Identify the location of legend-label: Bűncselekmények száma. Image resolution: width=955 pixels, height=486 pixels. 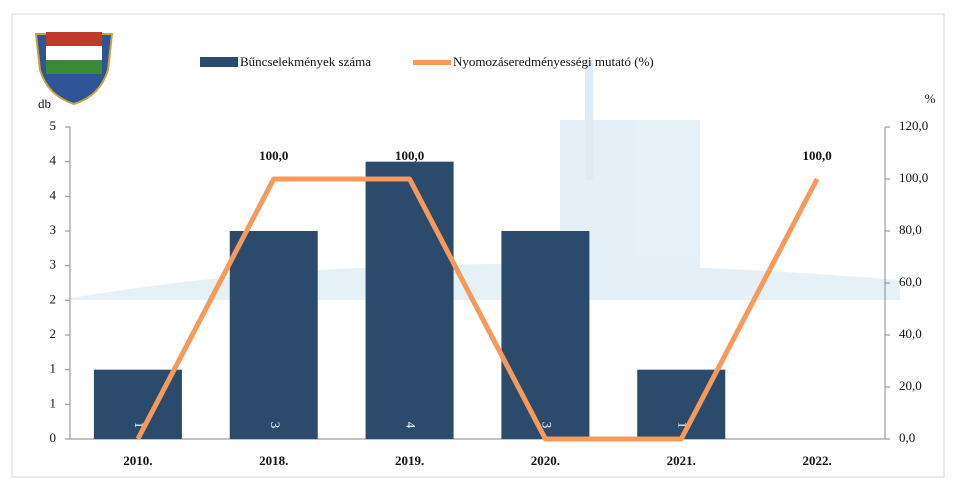
(305, 61).